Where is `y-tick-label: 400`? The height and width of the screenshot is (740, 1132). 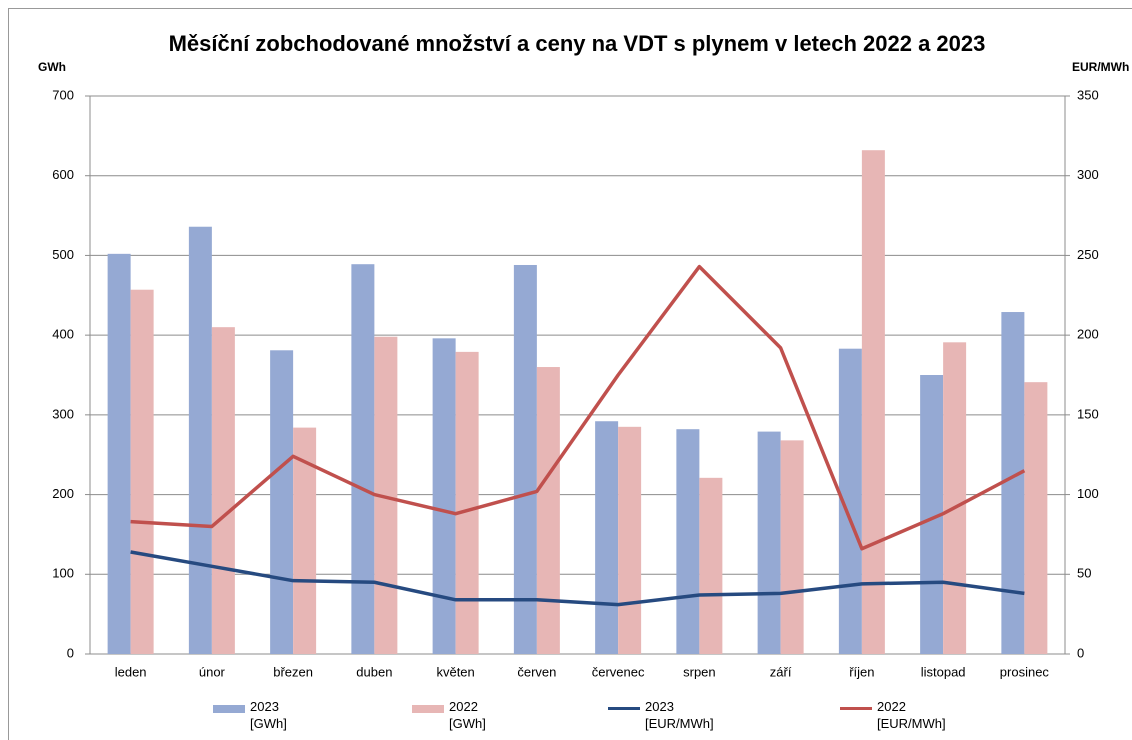 y-tick-label: 400 is located at coordinates (63, 334).